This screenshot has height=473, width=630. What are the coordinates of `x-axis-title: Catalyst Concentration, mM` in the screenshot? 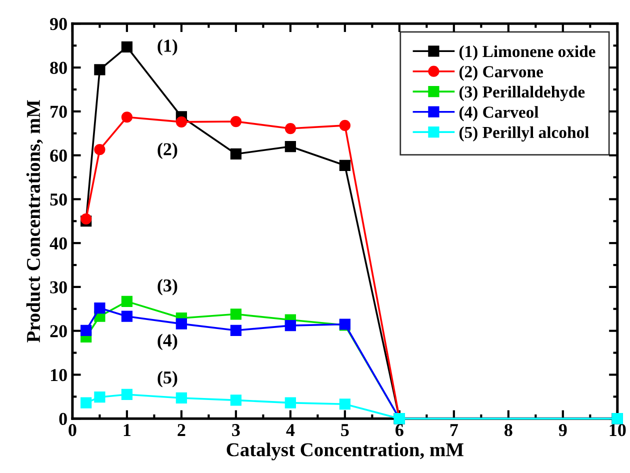 It's located at (345, 451).